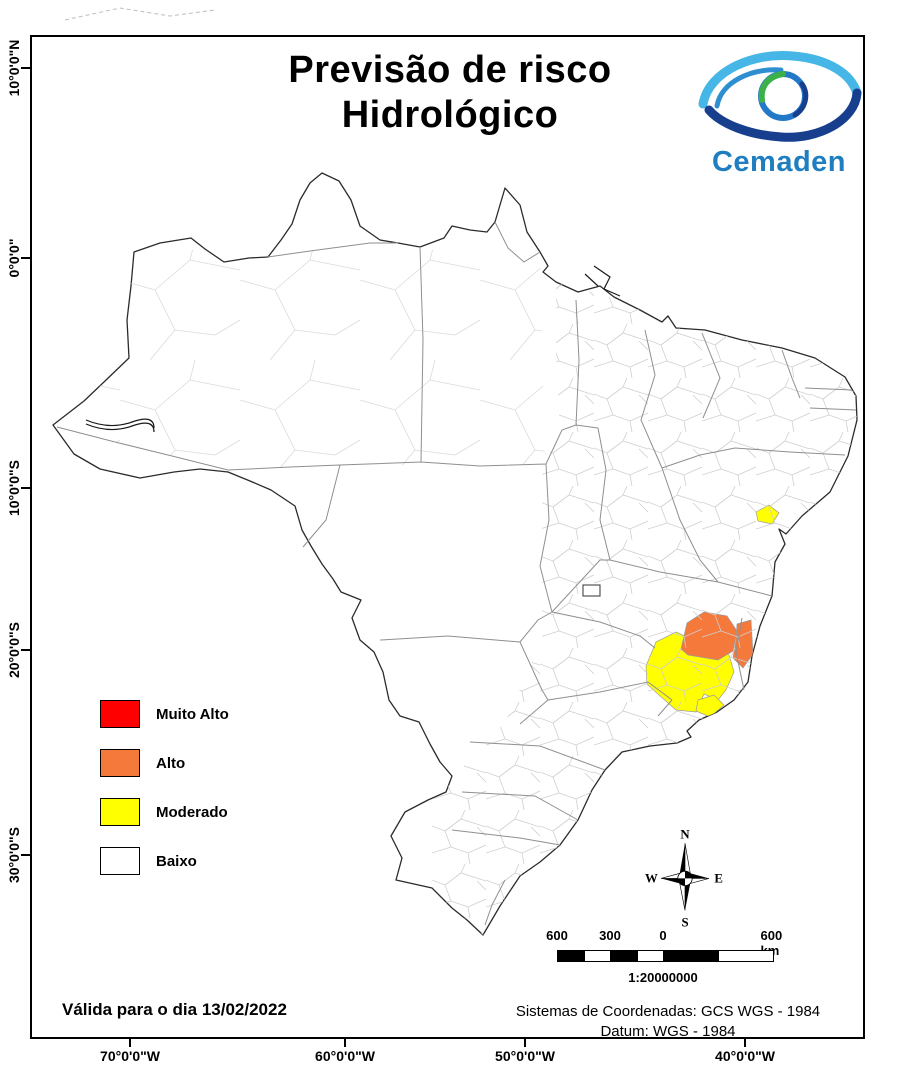 This screenshot has height=1080, width=903. What do you see at coordinates (780, 96) in the screenshot?
I see `cemaden-eye-icon` at bounding box center [780, 96].